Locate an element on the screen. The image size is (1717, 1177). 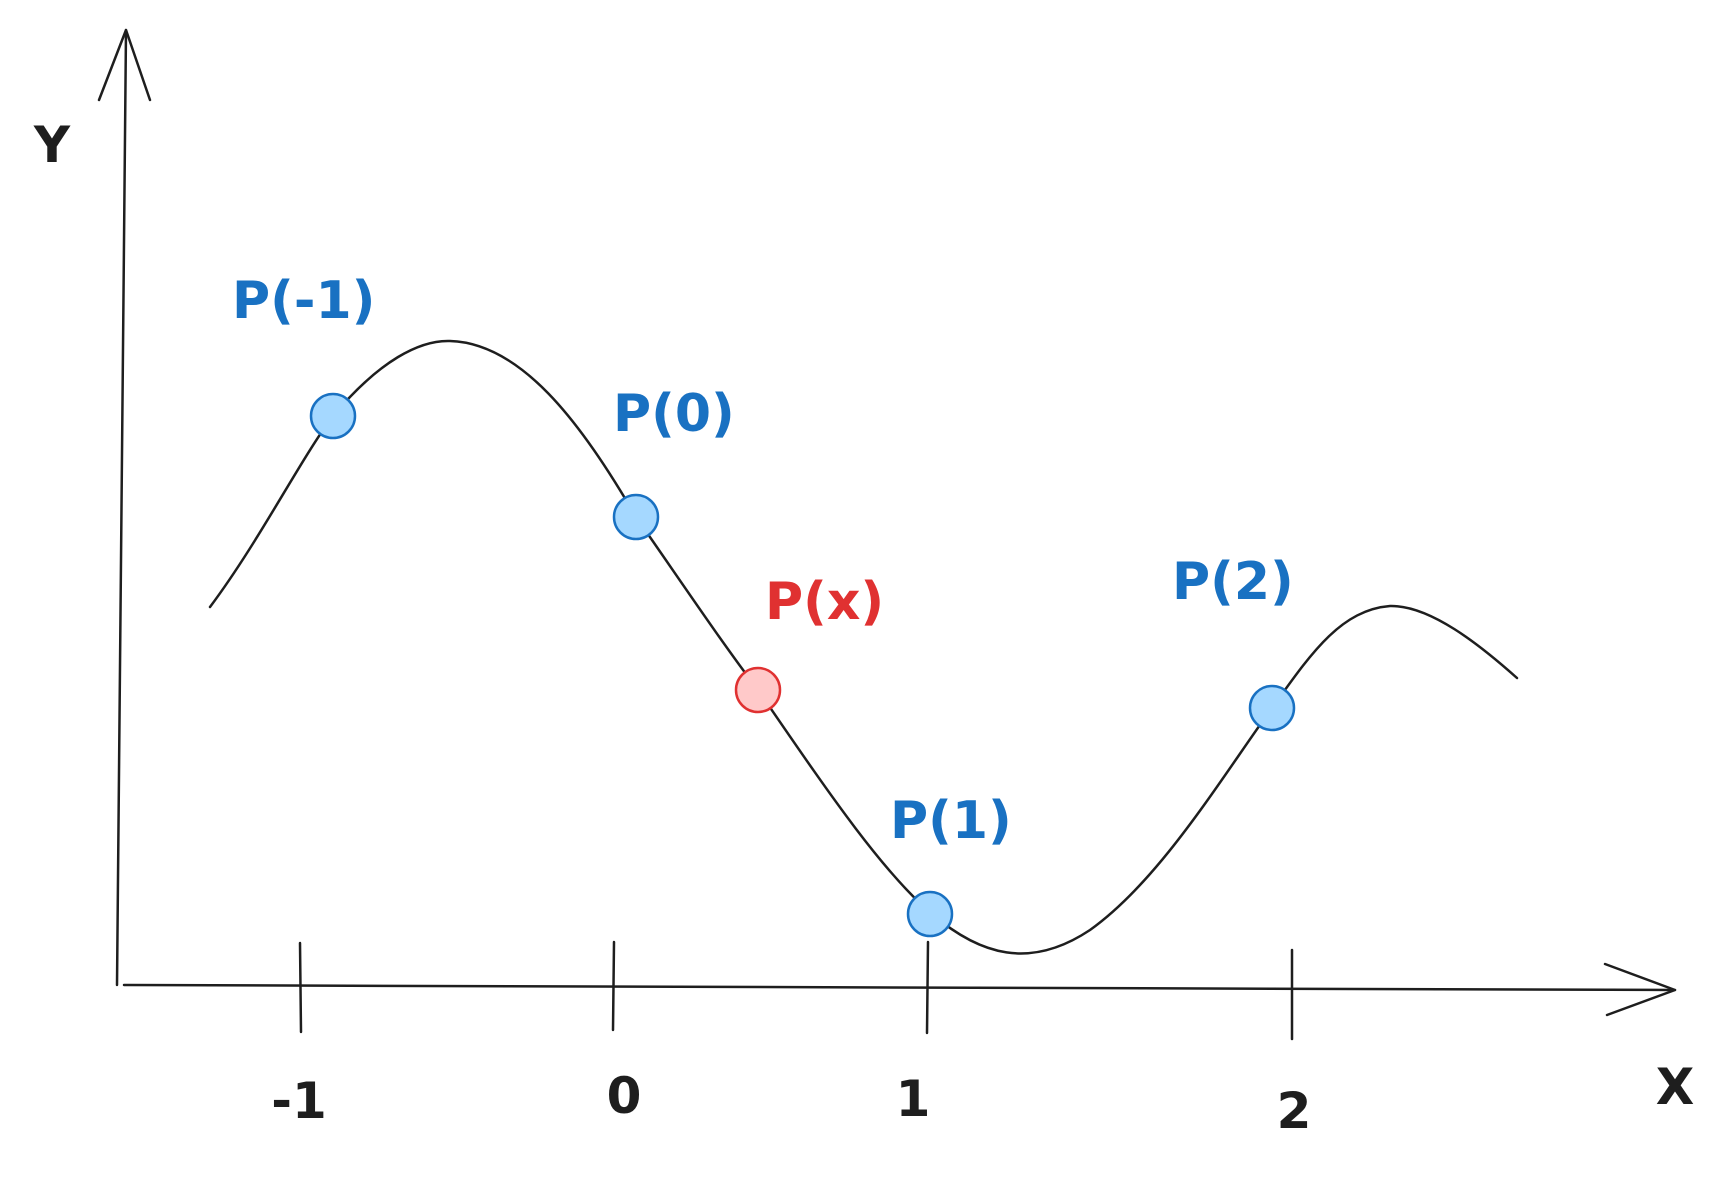
x-axis-label: X is located at coordinates (1675, 1087).